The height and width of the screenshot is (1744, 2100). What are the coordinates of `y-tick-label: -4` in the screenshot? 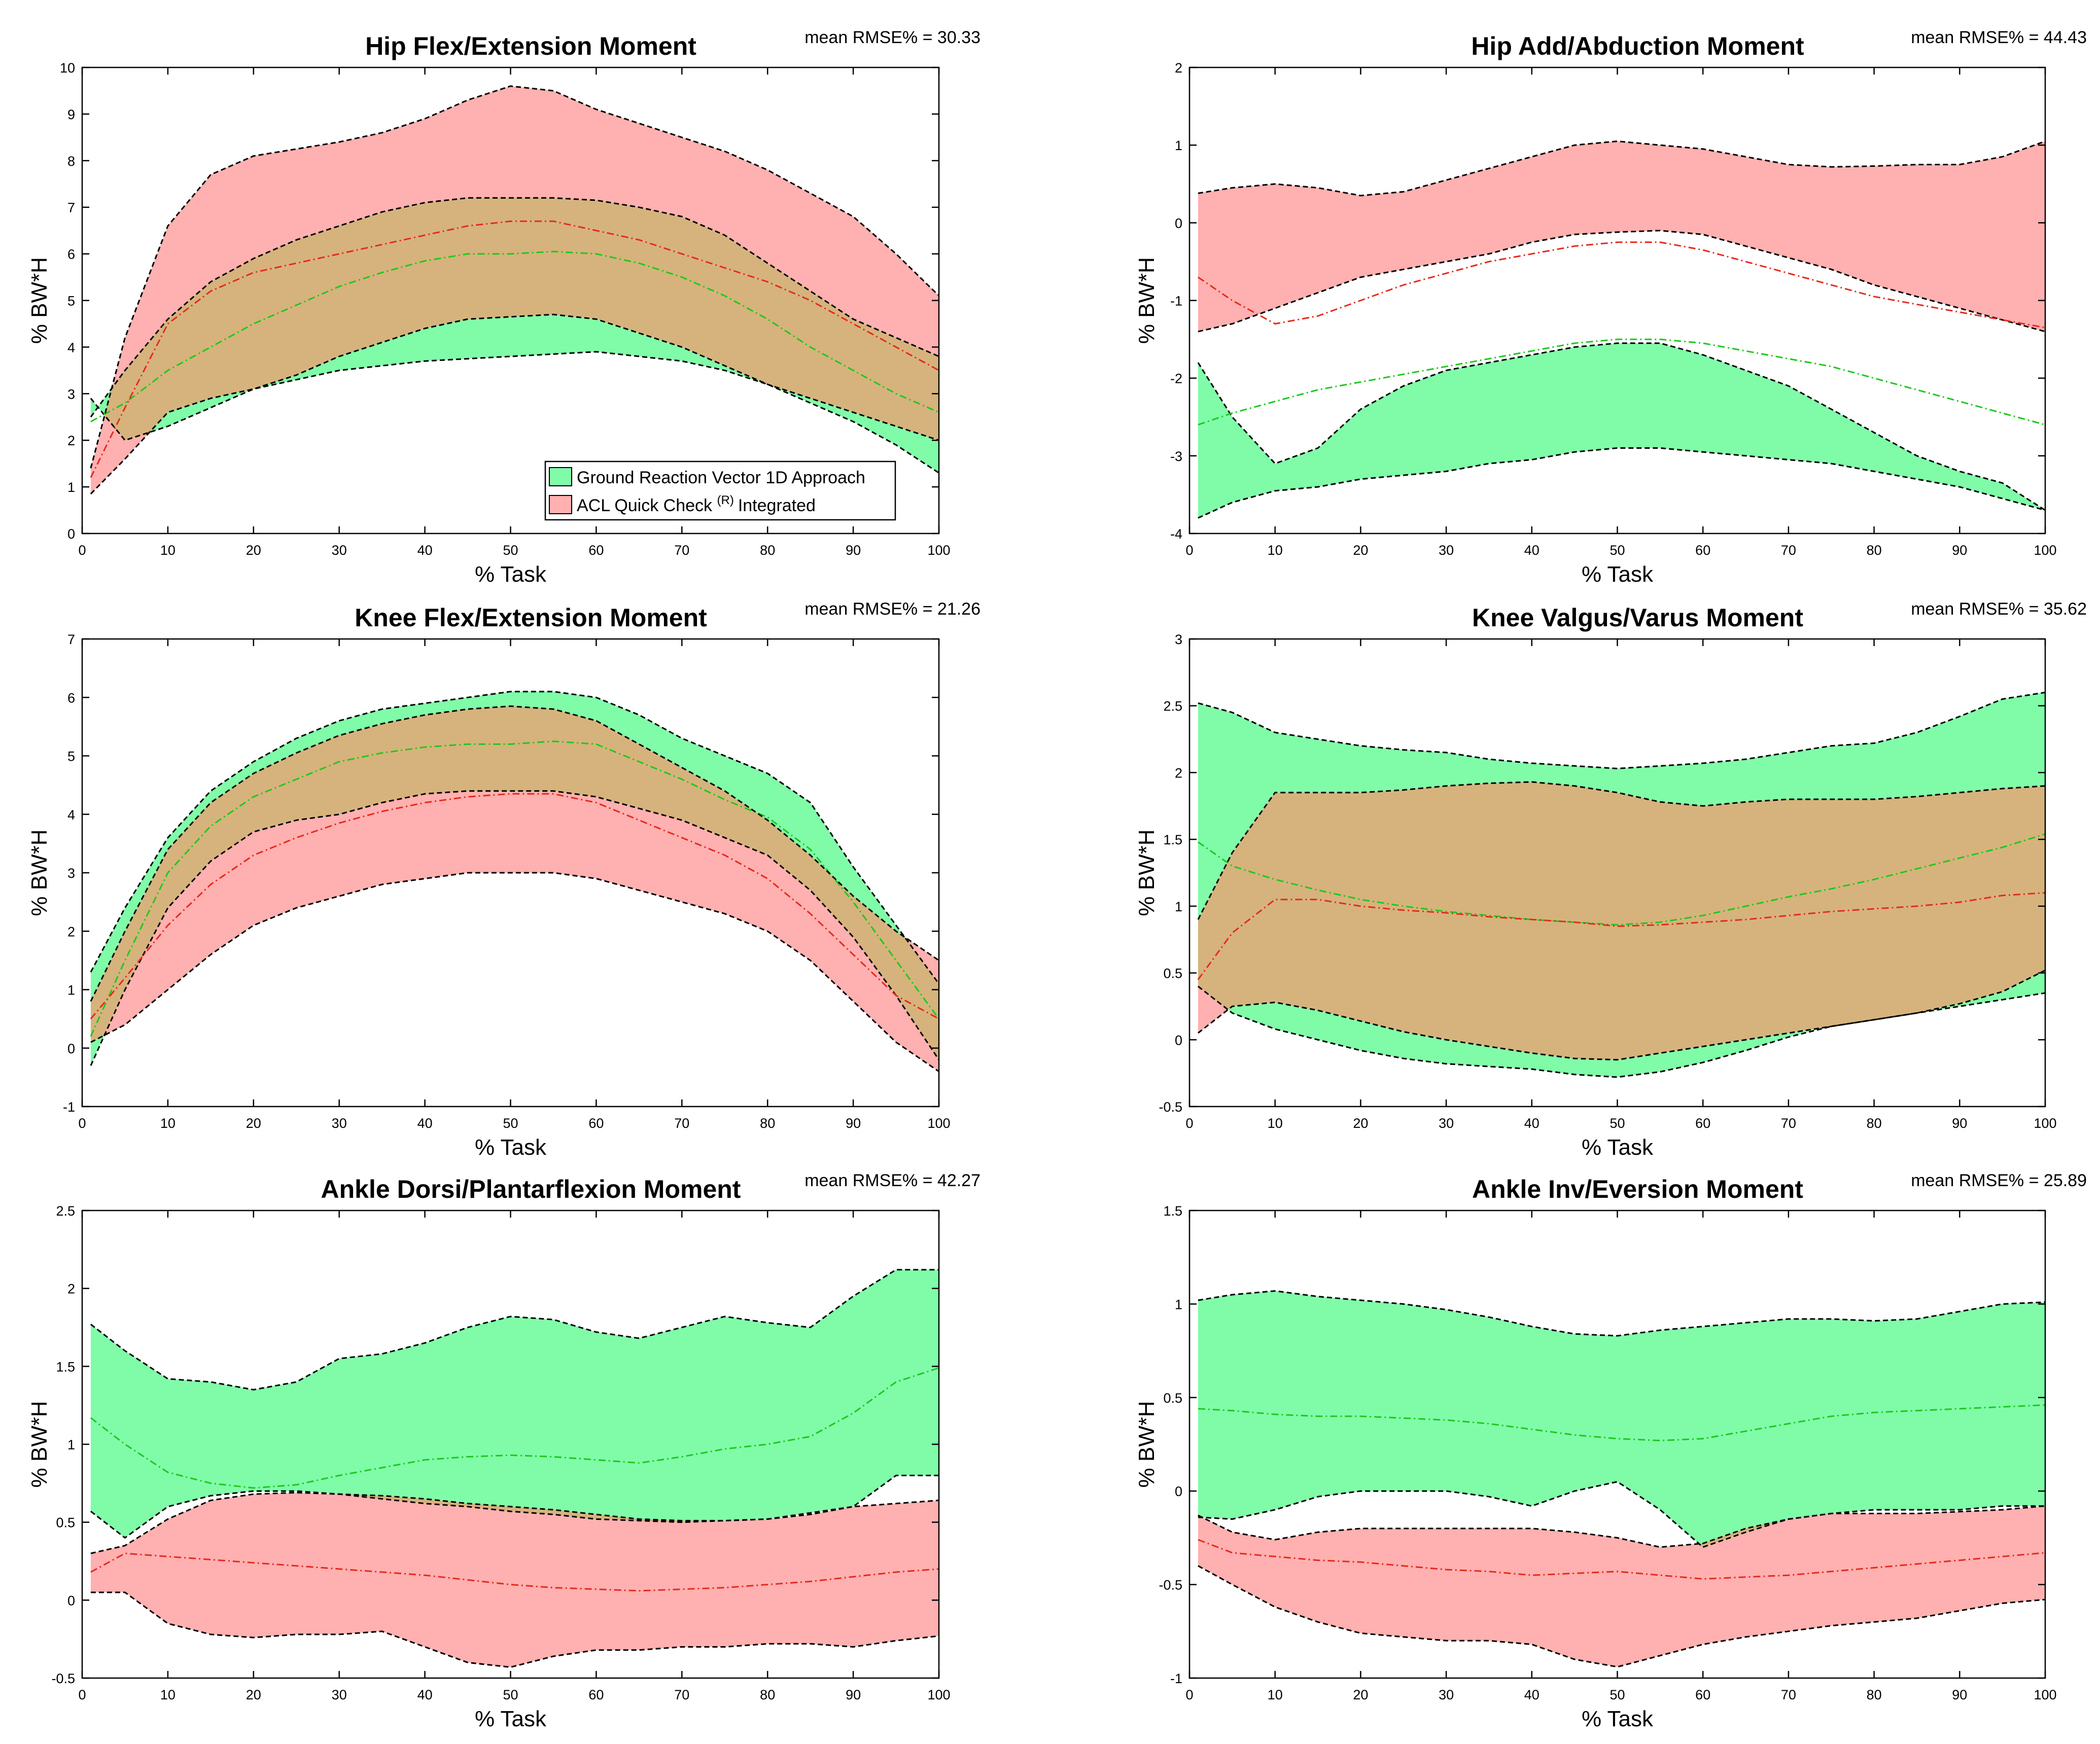 It's located at (1176, 534).